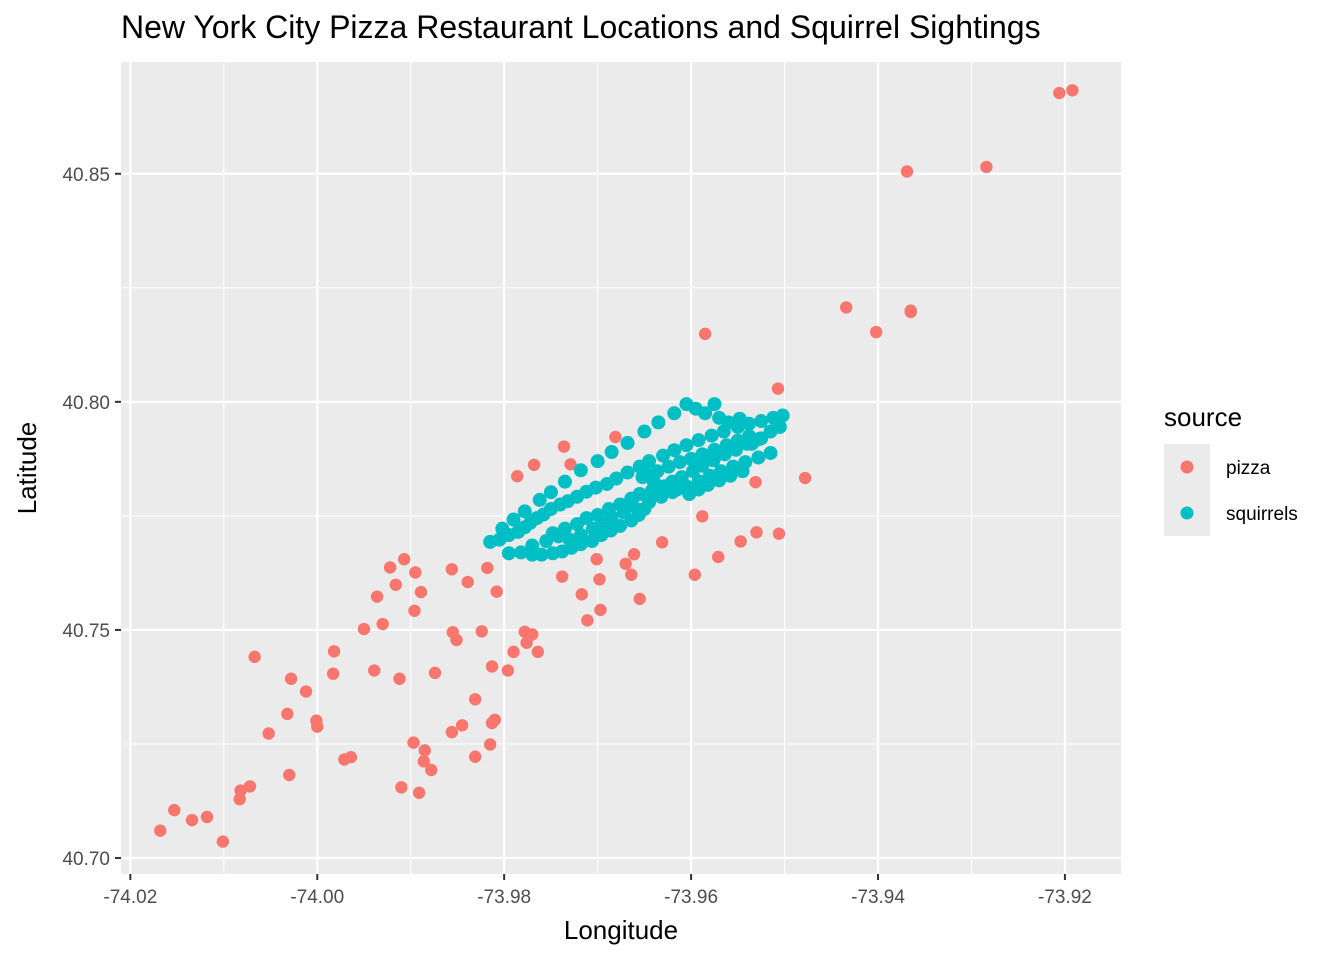 The width and height of the screenshot is (1344, 960). Describe the element at coordinates (597, 891) in the screenshot. I see `x-axis: -74.02 -74.00 -73.98 -73.96 -73.94 -73.92` at that location.